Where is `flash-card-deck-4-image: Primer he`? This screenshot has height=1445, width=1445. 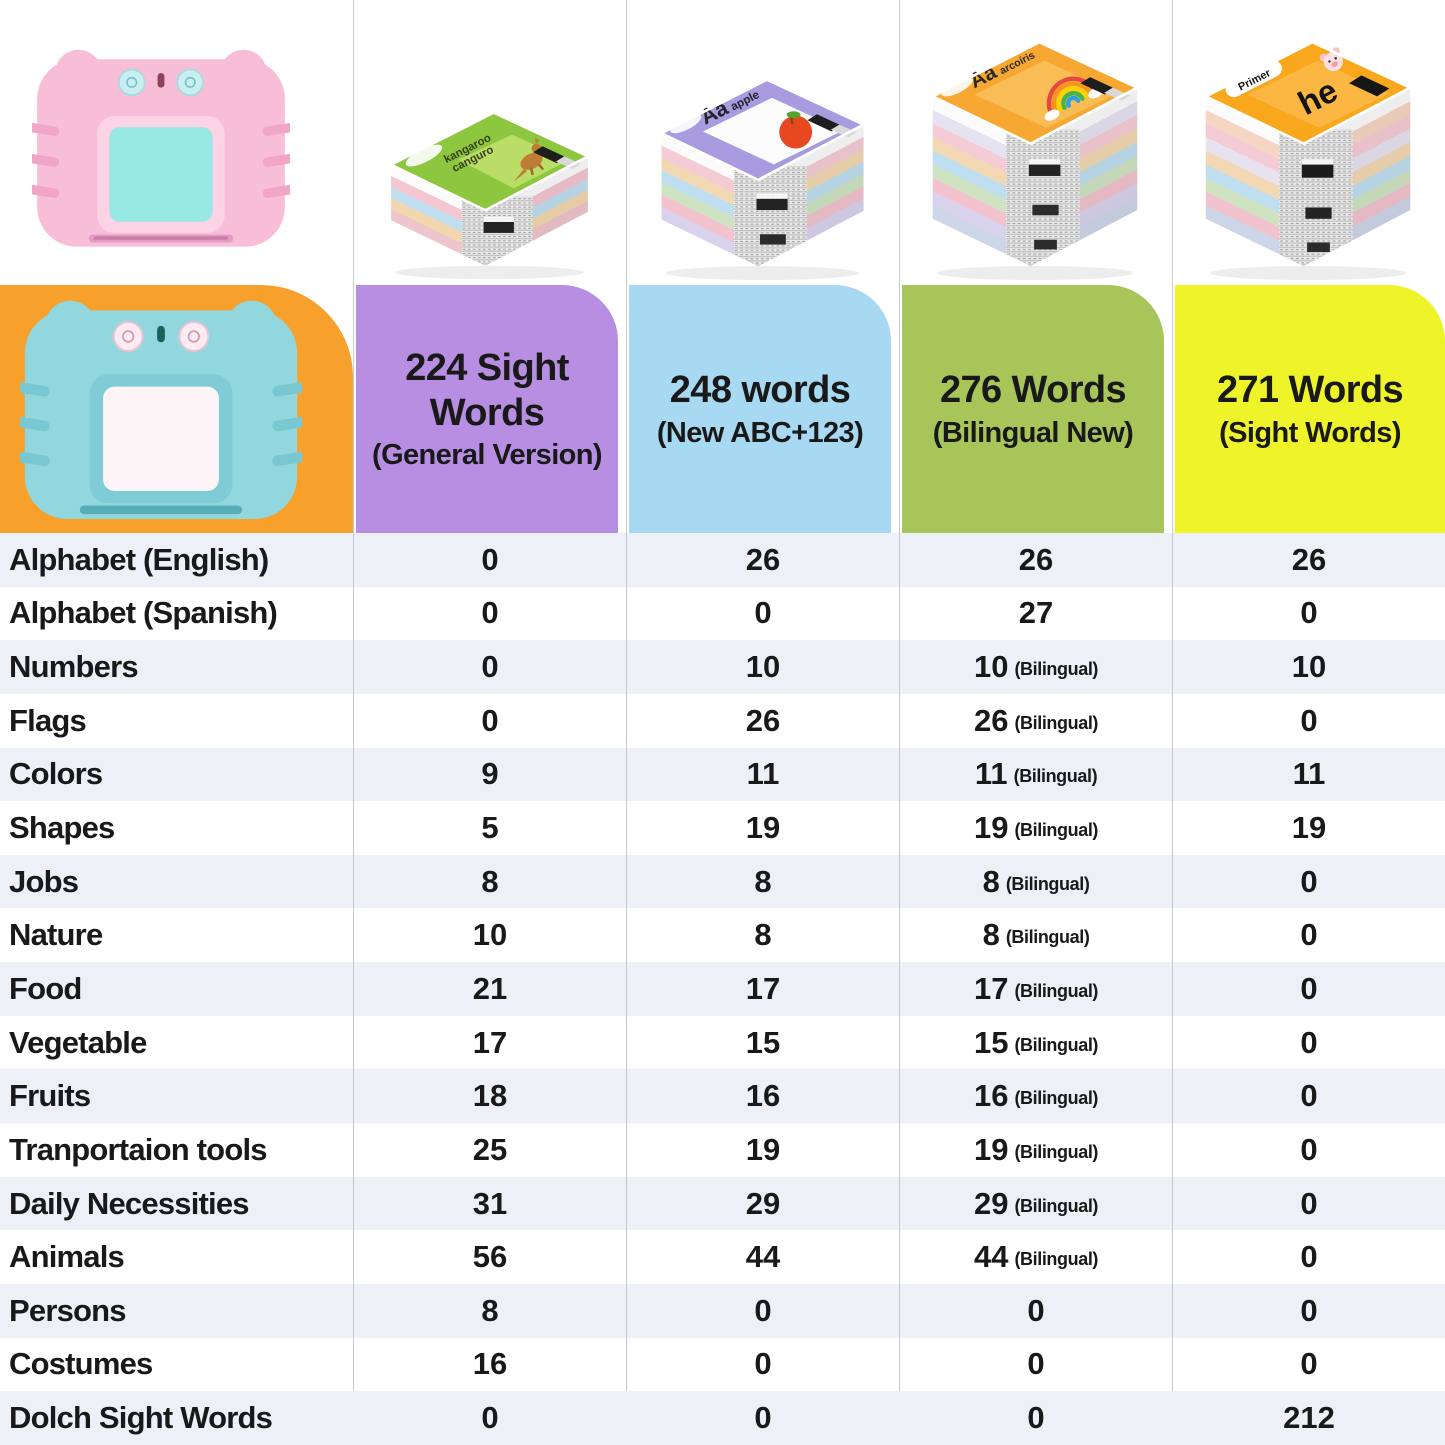
flash-card-deck-4-image: Primer he is located at coordinates (1308, 160).